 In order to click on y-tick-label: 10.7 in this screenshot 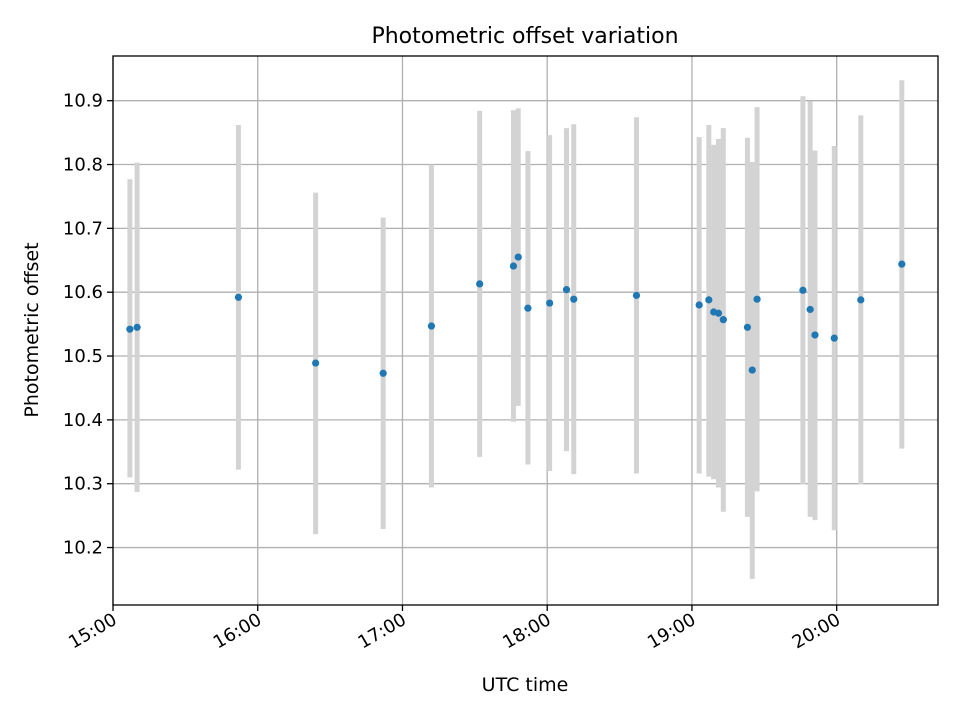, I will do `click(83, 228)`.